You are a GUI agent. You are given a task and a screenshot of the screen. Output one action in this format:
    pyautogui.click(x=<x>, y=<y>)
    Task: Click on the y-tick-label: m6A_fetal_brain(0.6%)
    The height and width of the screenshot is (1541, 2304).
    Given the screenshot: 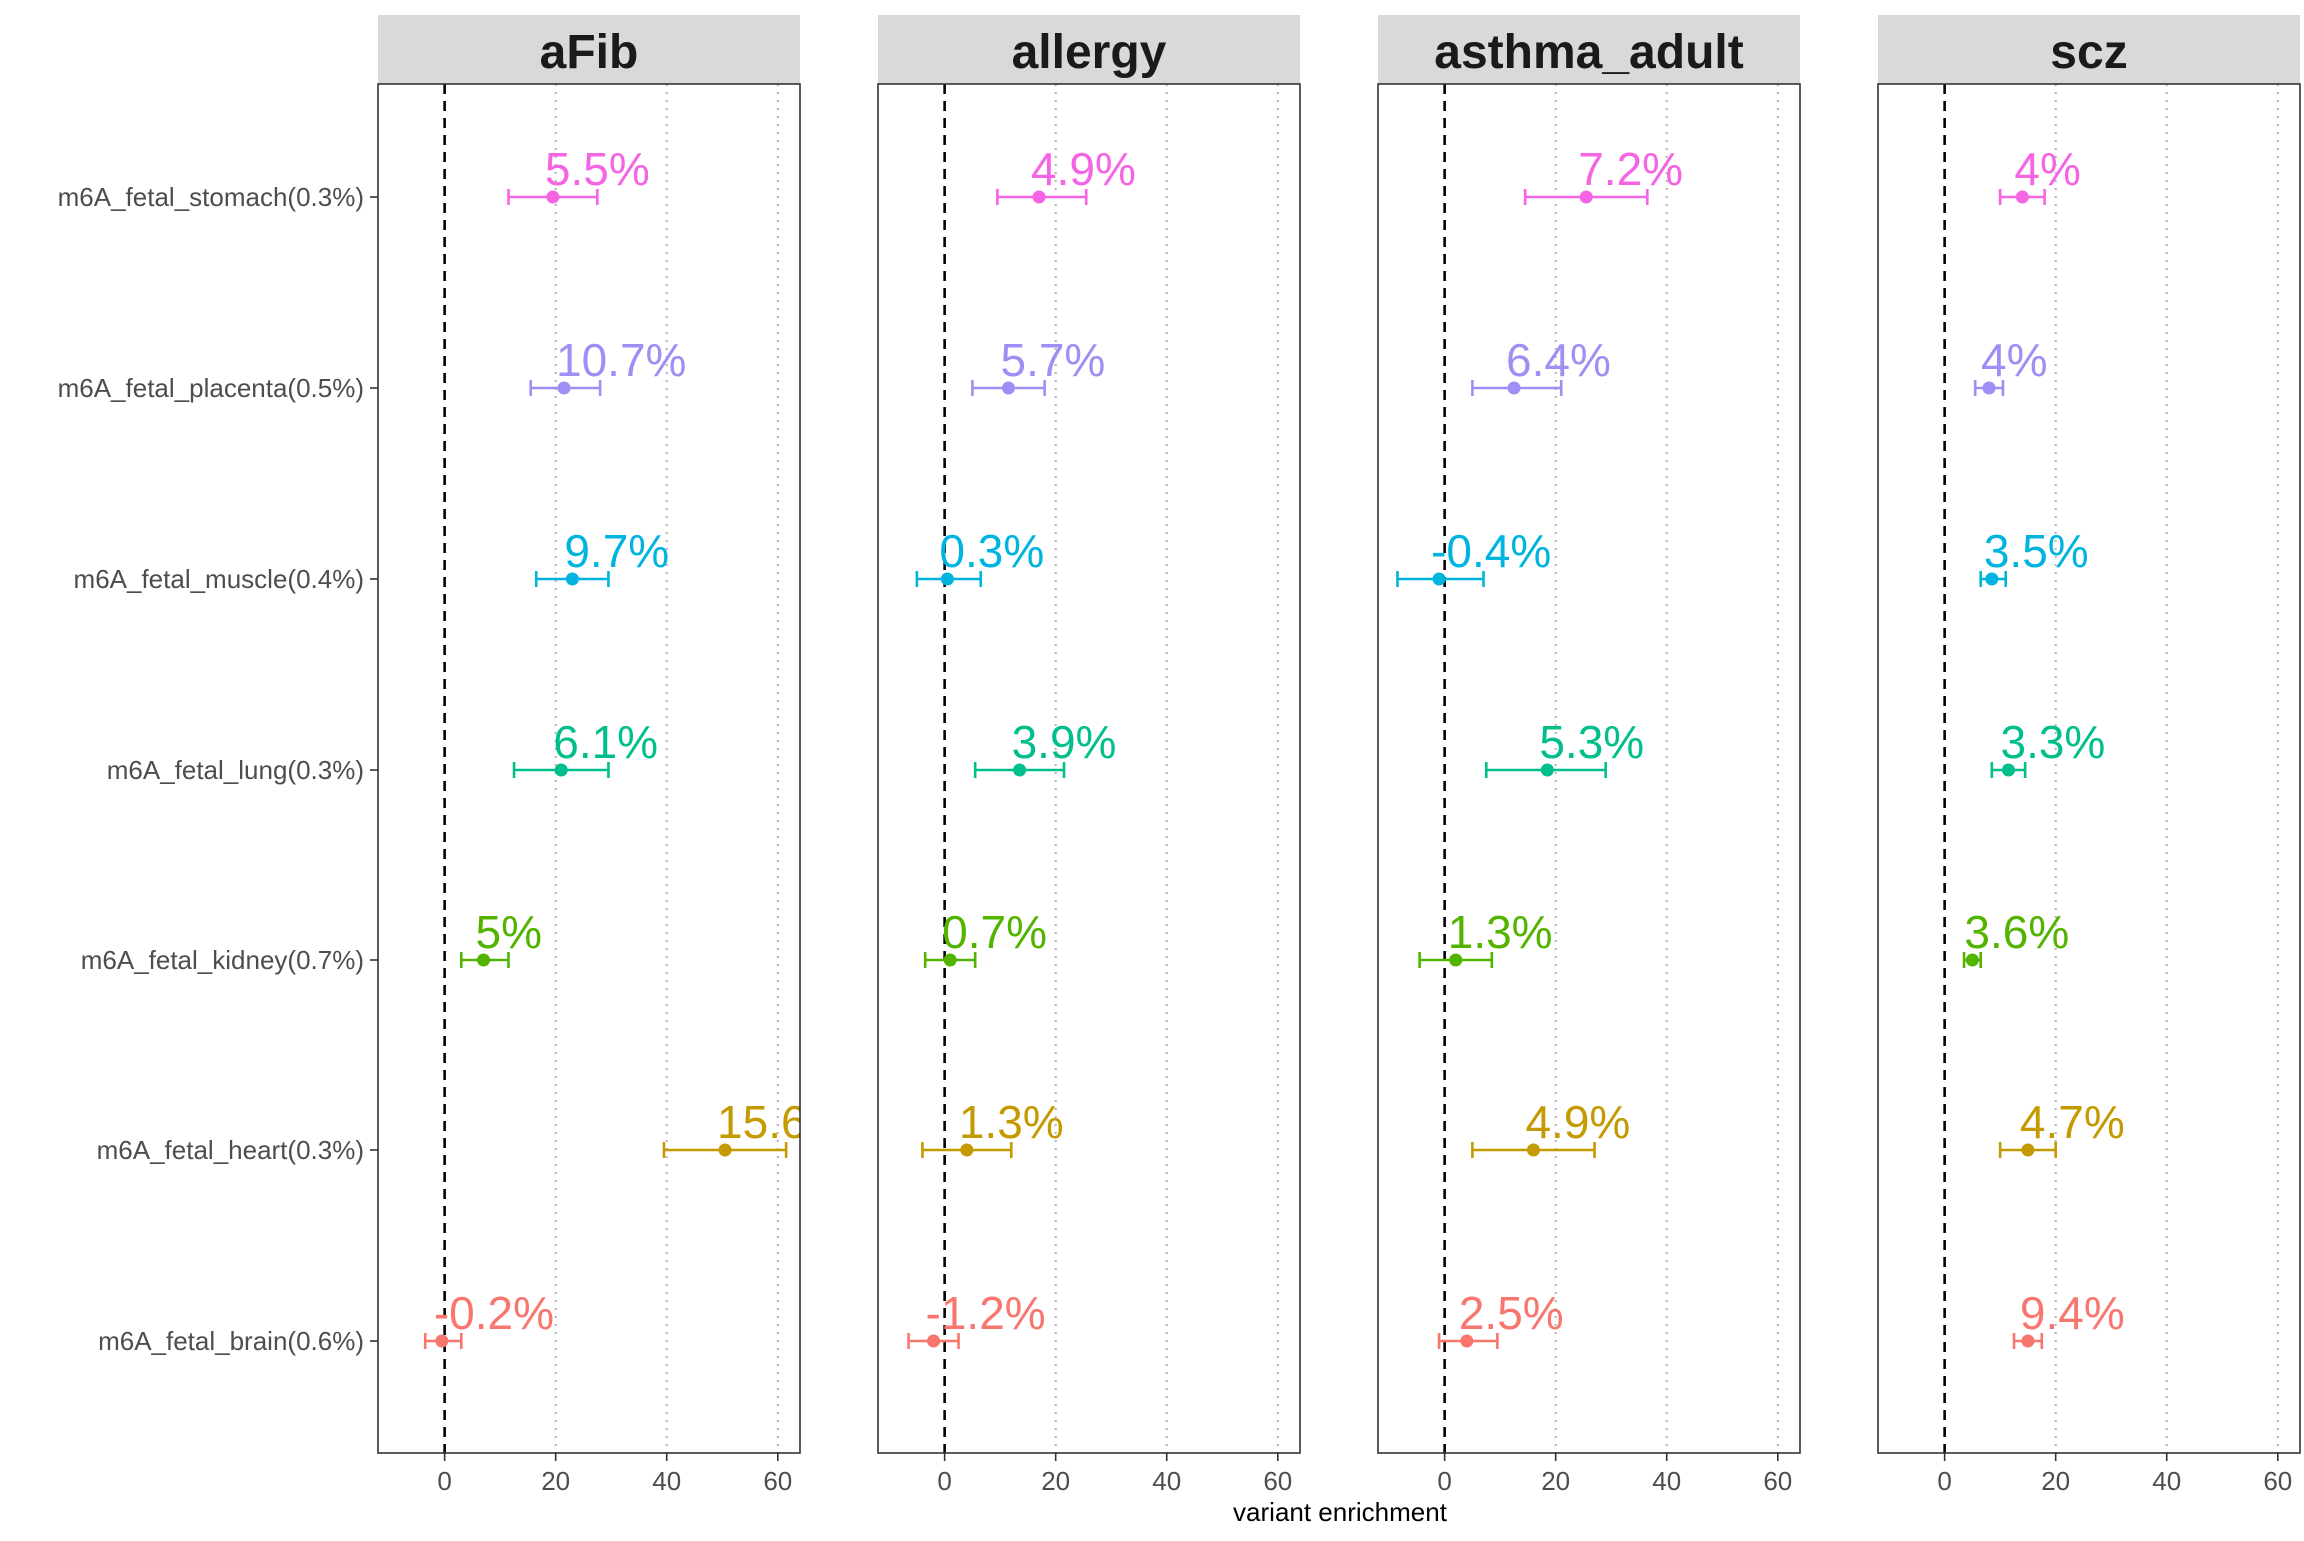 What is the action you would take?
    pyautogui.click(x=231, y=1341)
    